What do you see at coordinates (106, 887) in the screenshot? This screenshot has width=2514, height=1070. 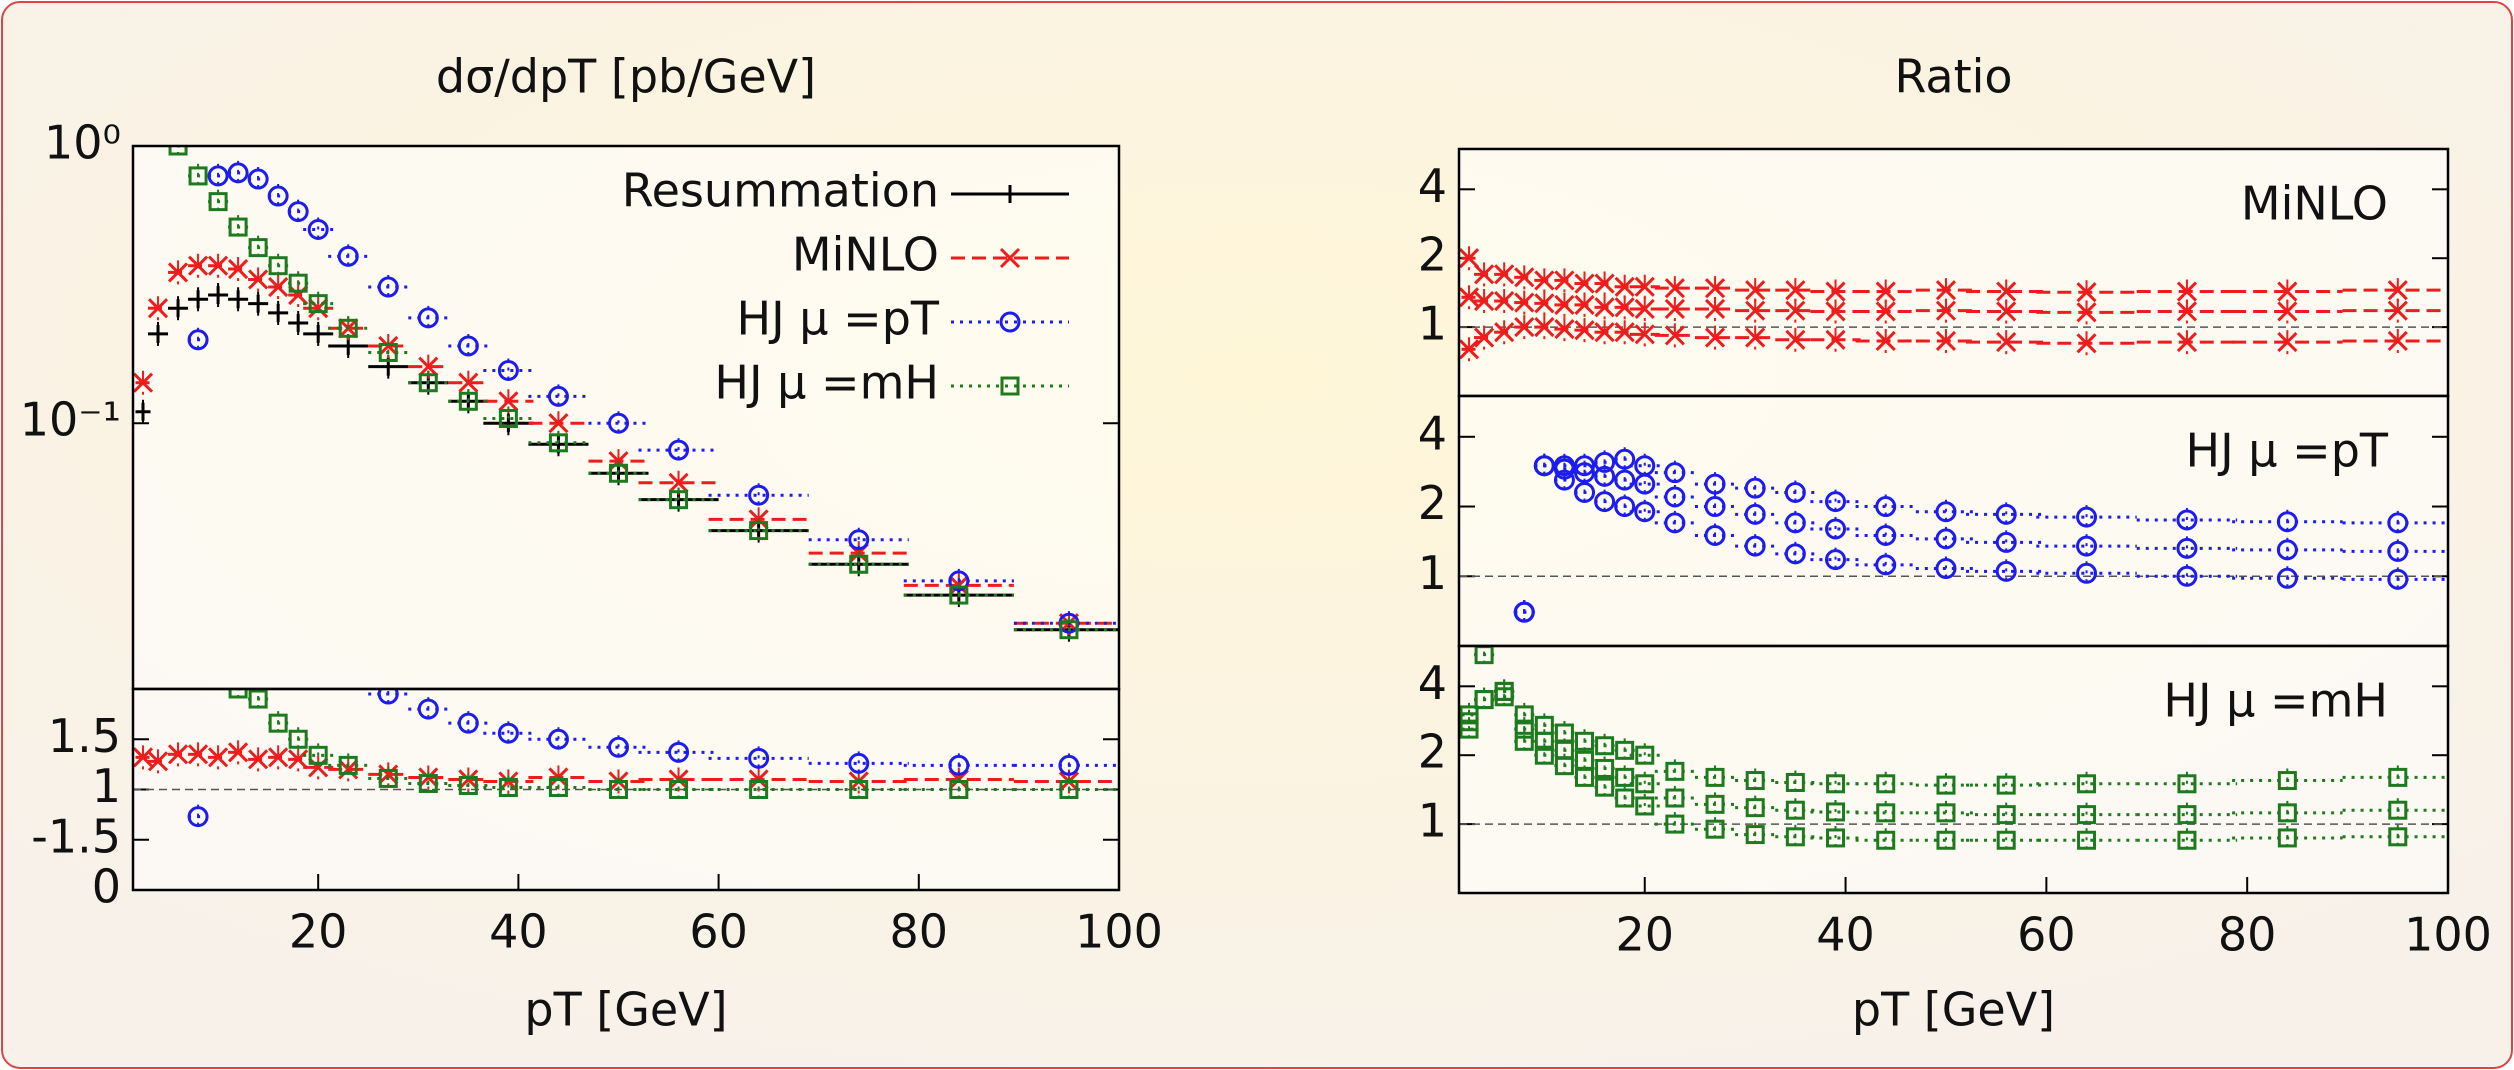 I see `y-tick-label: 0` at bounding box center [106, 887].